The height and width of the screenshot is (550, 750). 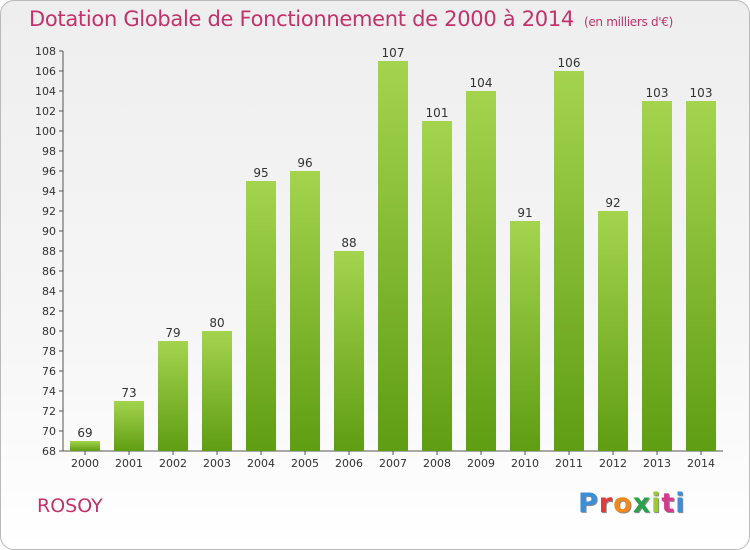 What do you see at coordinates (49, 211) in the screenshot?
I see `y-tick-label: 92` at bounding box center [49, 211].